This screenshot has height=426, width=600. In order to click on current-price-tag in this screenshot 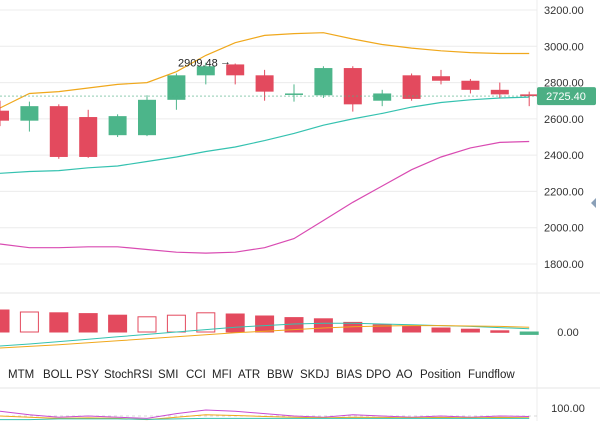, I will do `click(566, 96)`.